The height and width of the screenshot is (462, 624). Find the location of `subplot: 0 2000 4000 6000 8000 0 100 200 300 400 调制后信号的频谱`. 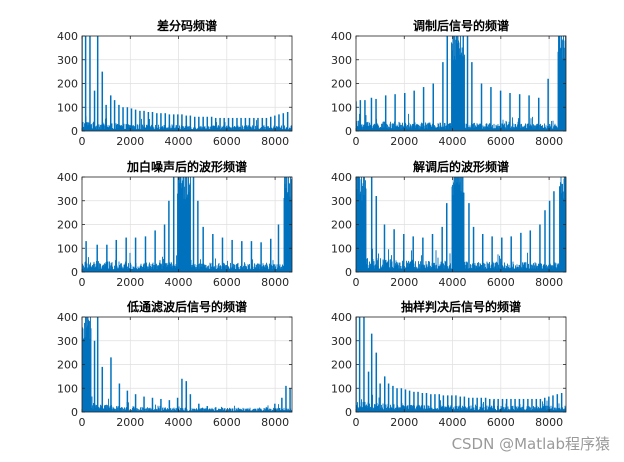

subplot: 0 2000 4000 6000 8000 0 100 200 300 400 调制后信号的频谱 is located at coordinates (449, 83).